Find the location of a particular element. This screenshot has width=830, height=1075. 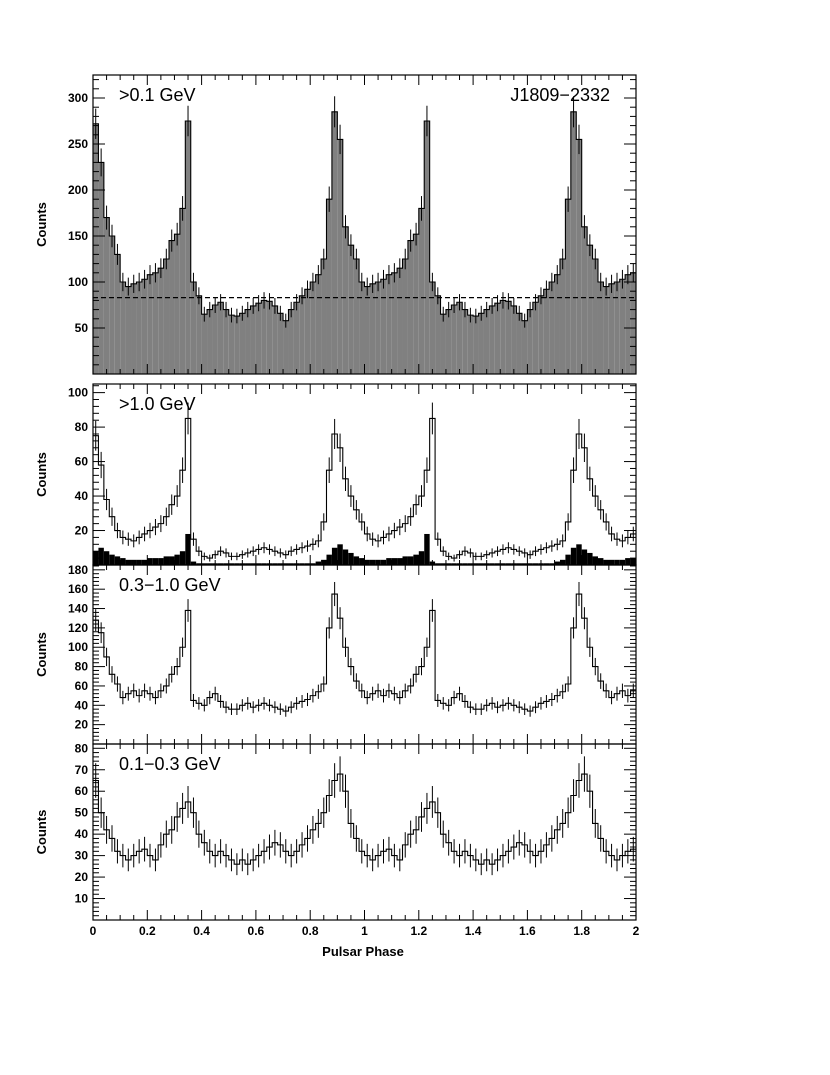

y-tick-label: 30 is located at coordinates (82, 856).